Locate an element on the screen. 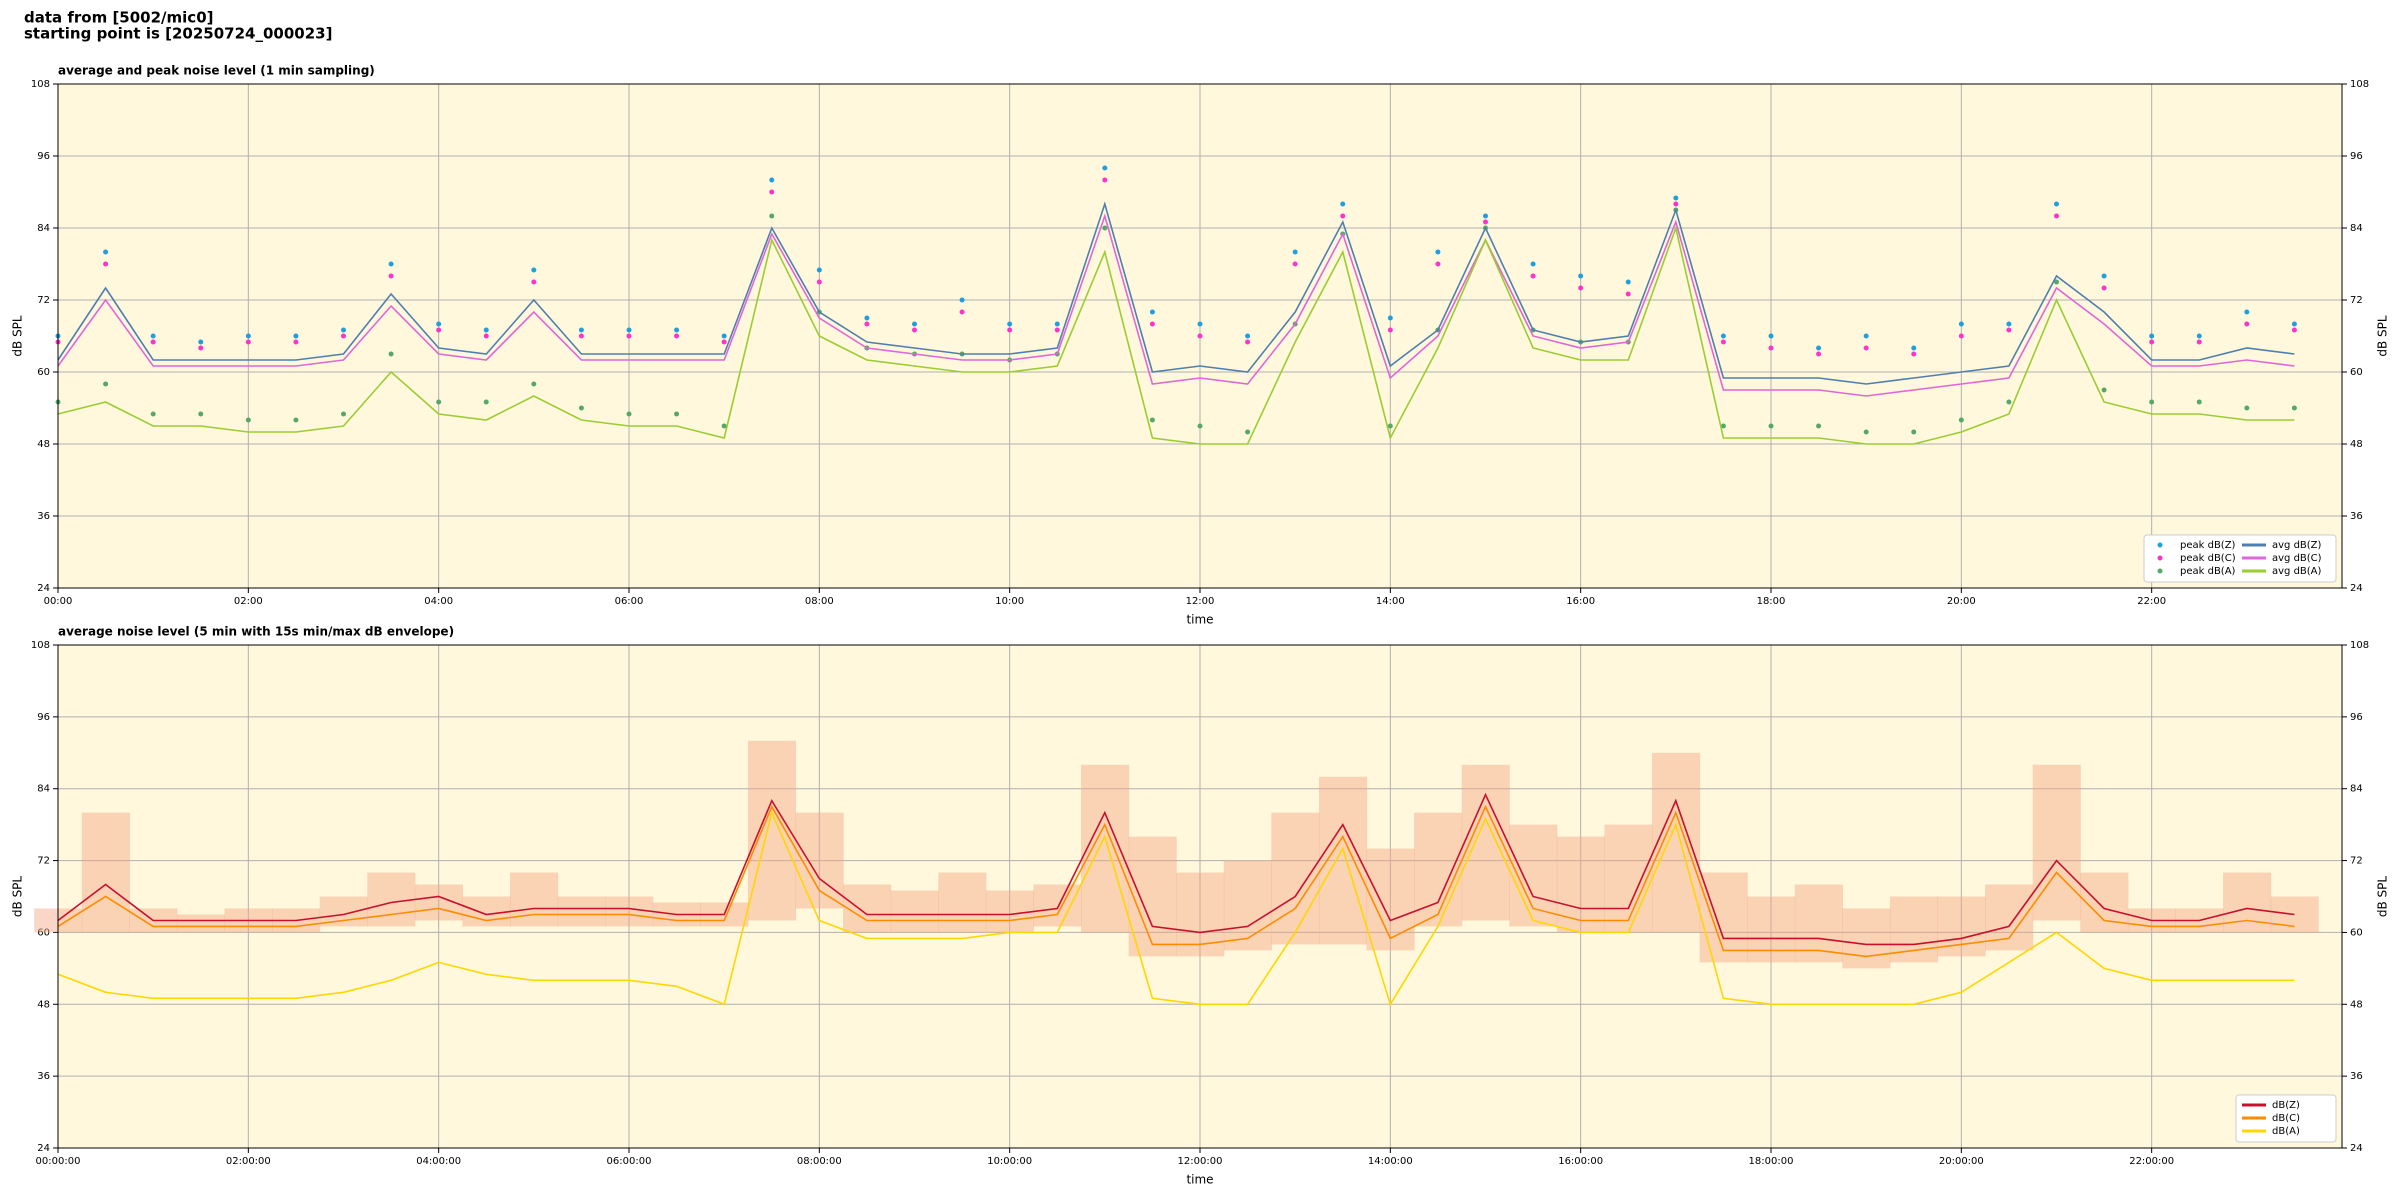 The image size is (2400, 1200). y-tick-label-right: 60 is located at coordinates (2356, 372).